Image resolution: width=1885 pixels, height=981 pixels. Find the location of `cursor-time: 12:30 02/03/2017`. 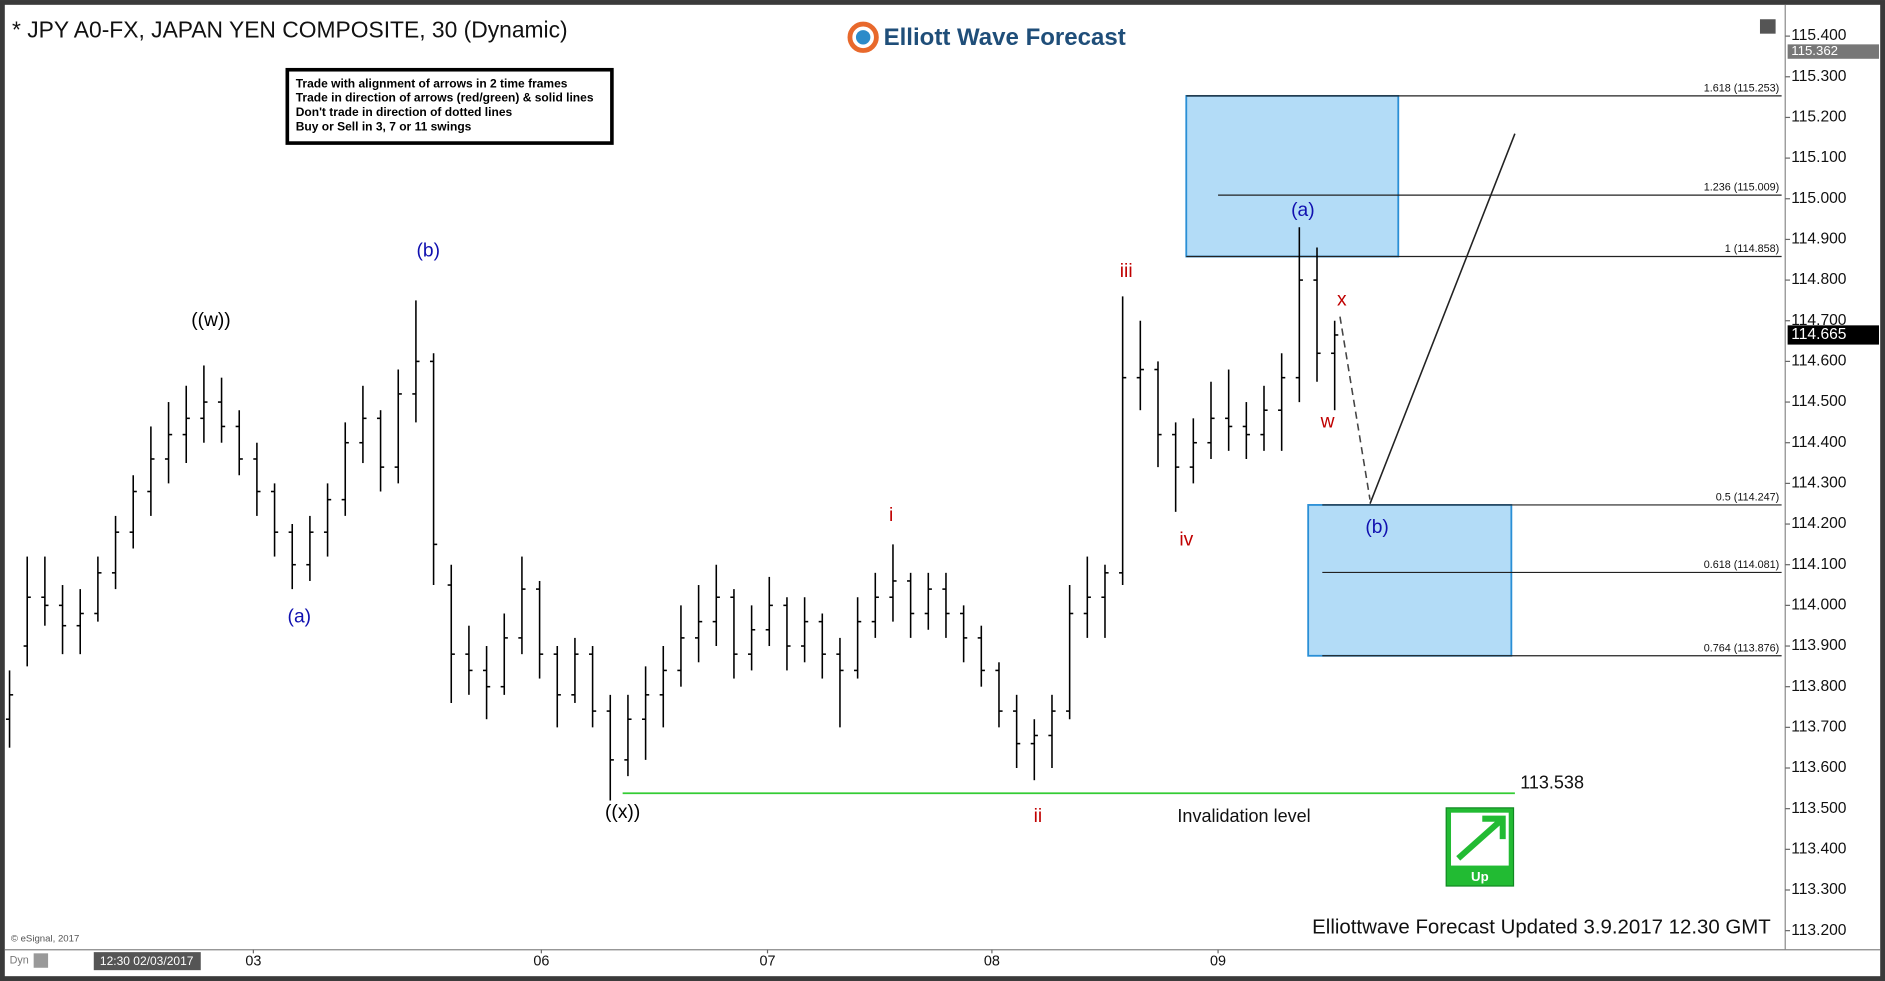

cursor-time: 12:30 02/03/2017 is located at coordinates (147, 961).